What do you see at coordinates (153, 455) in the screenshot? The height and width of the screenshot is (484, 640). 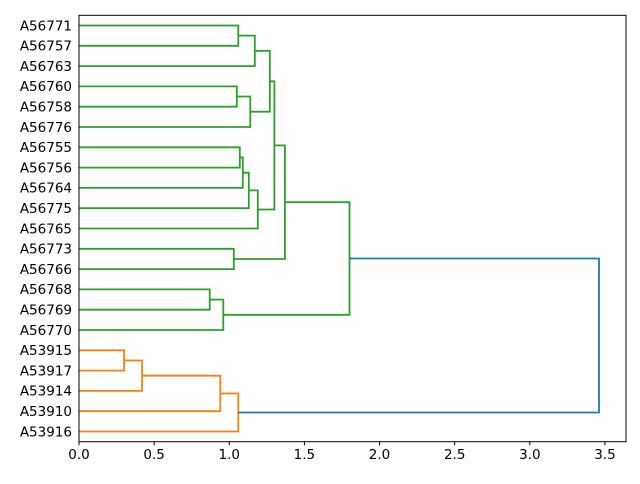 I see `x-tick-label: 0.5` at bounding box center [153, 455].